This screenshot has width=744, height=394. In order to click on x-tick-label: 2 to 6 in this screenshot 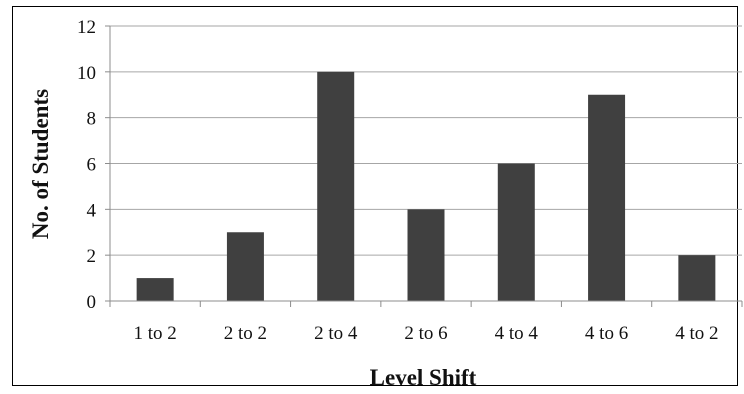, I will do `click(425, 333)`.